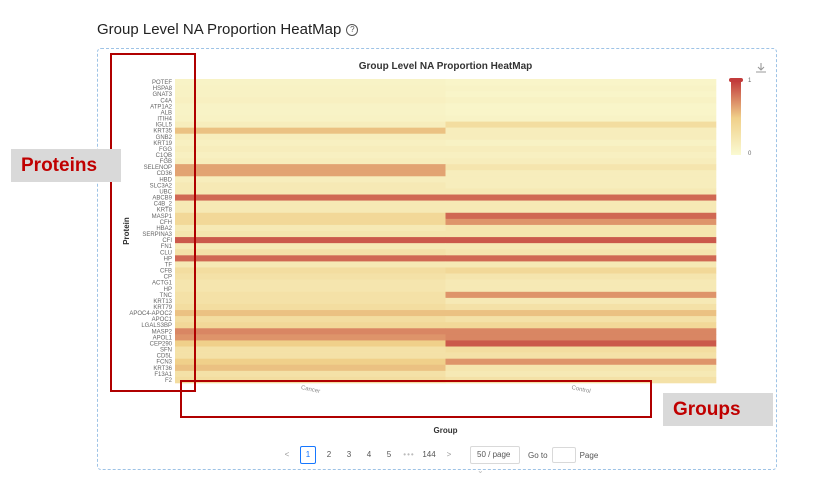 This screenshot has height=499, width=820. Describe the element at coordinates (162, 217) in the screenshot. I see `y-tick-label: MASP1` at that location.